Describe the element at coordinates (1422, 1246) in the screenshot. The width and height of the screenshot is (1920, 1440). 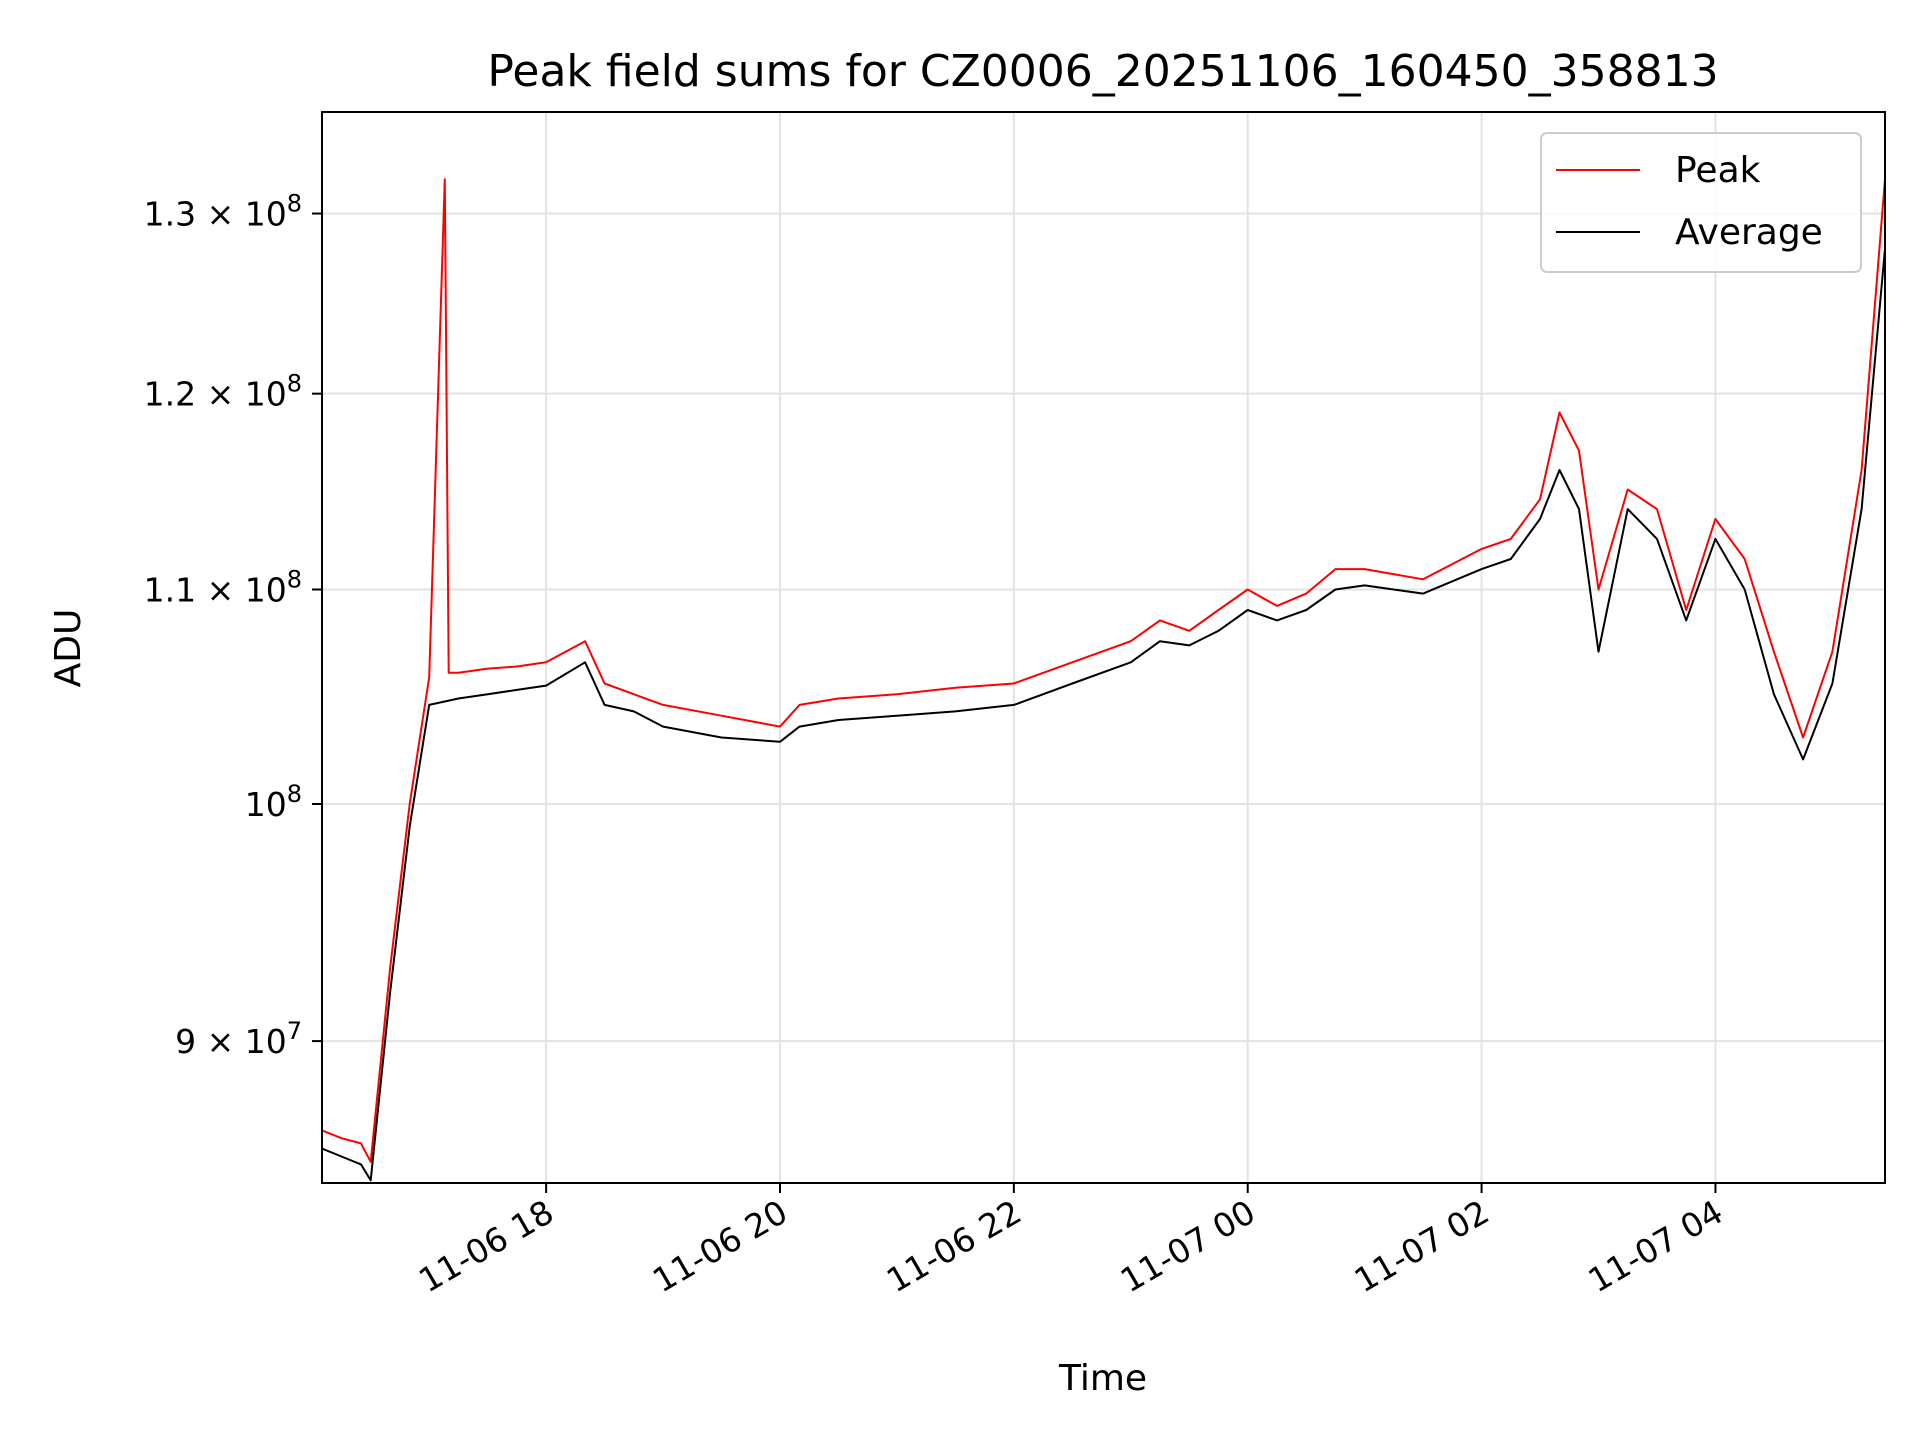
I see `x-tick-label: 11-07 02` at that location.